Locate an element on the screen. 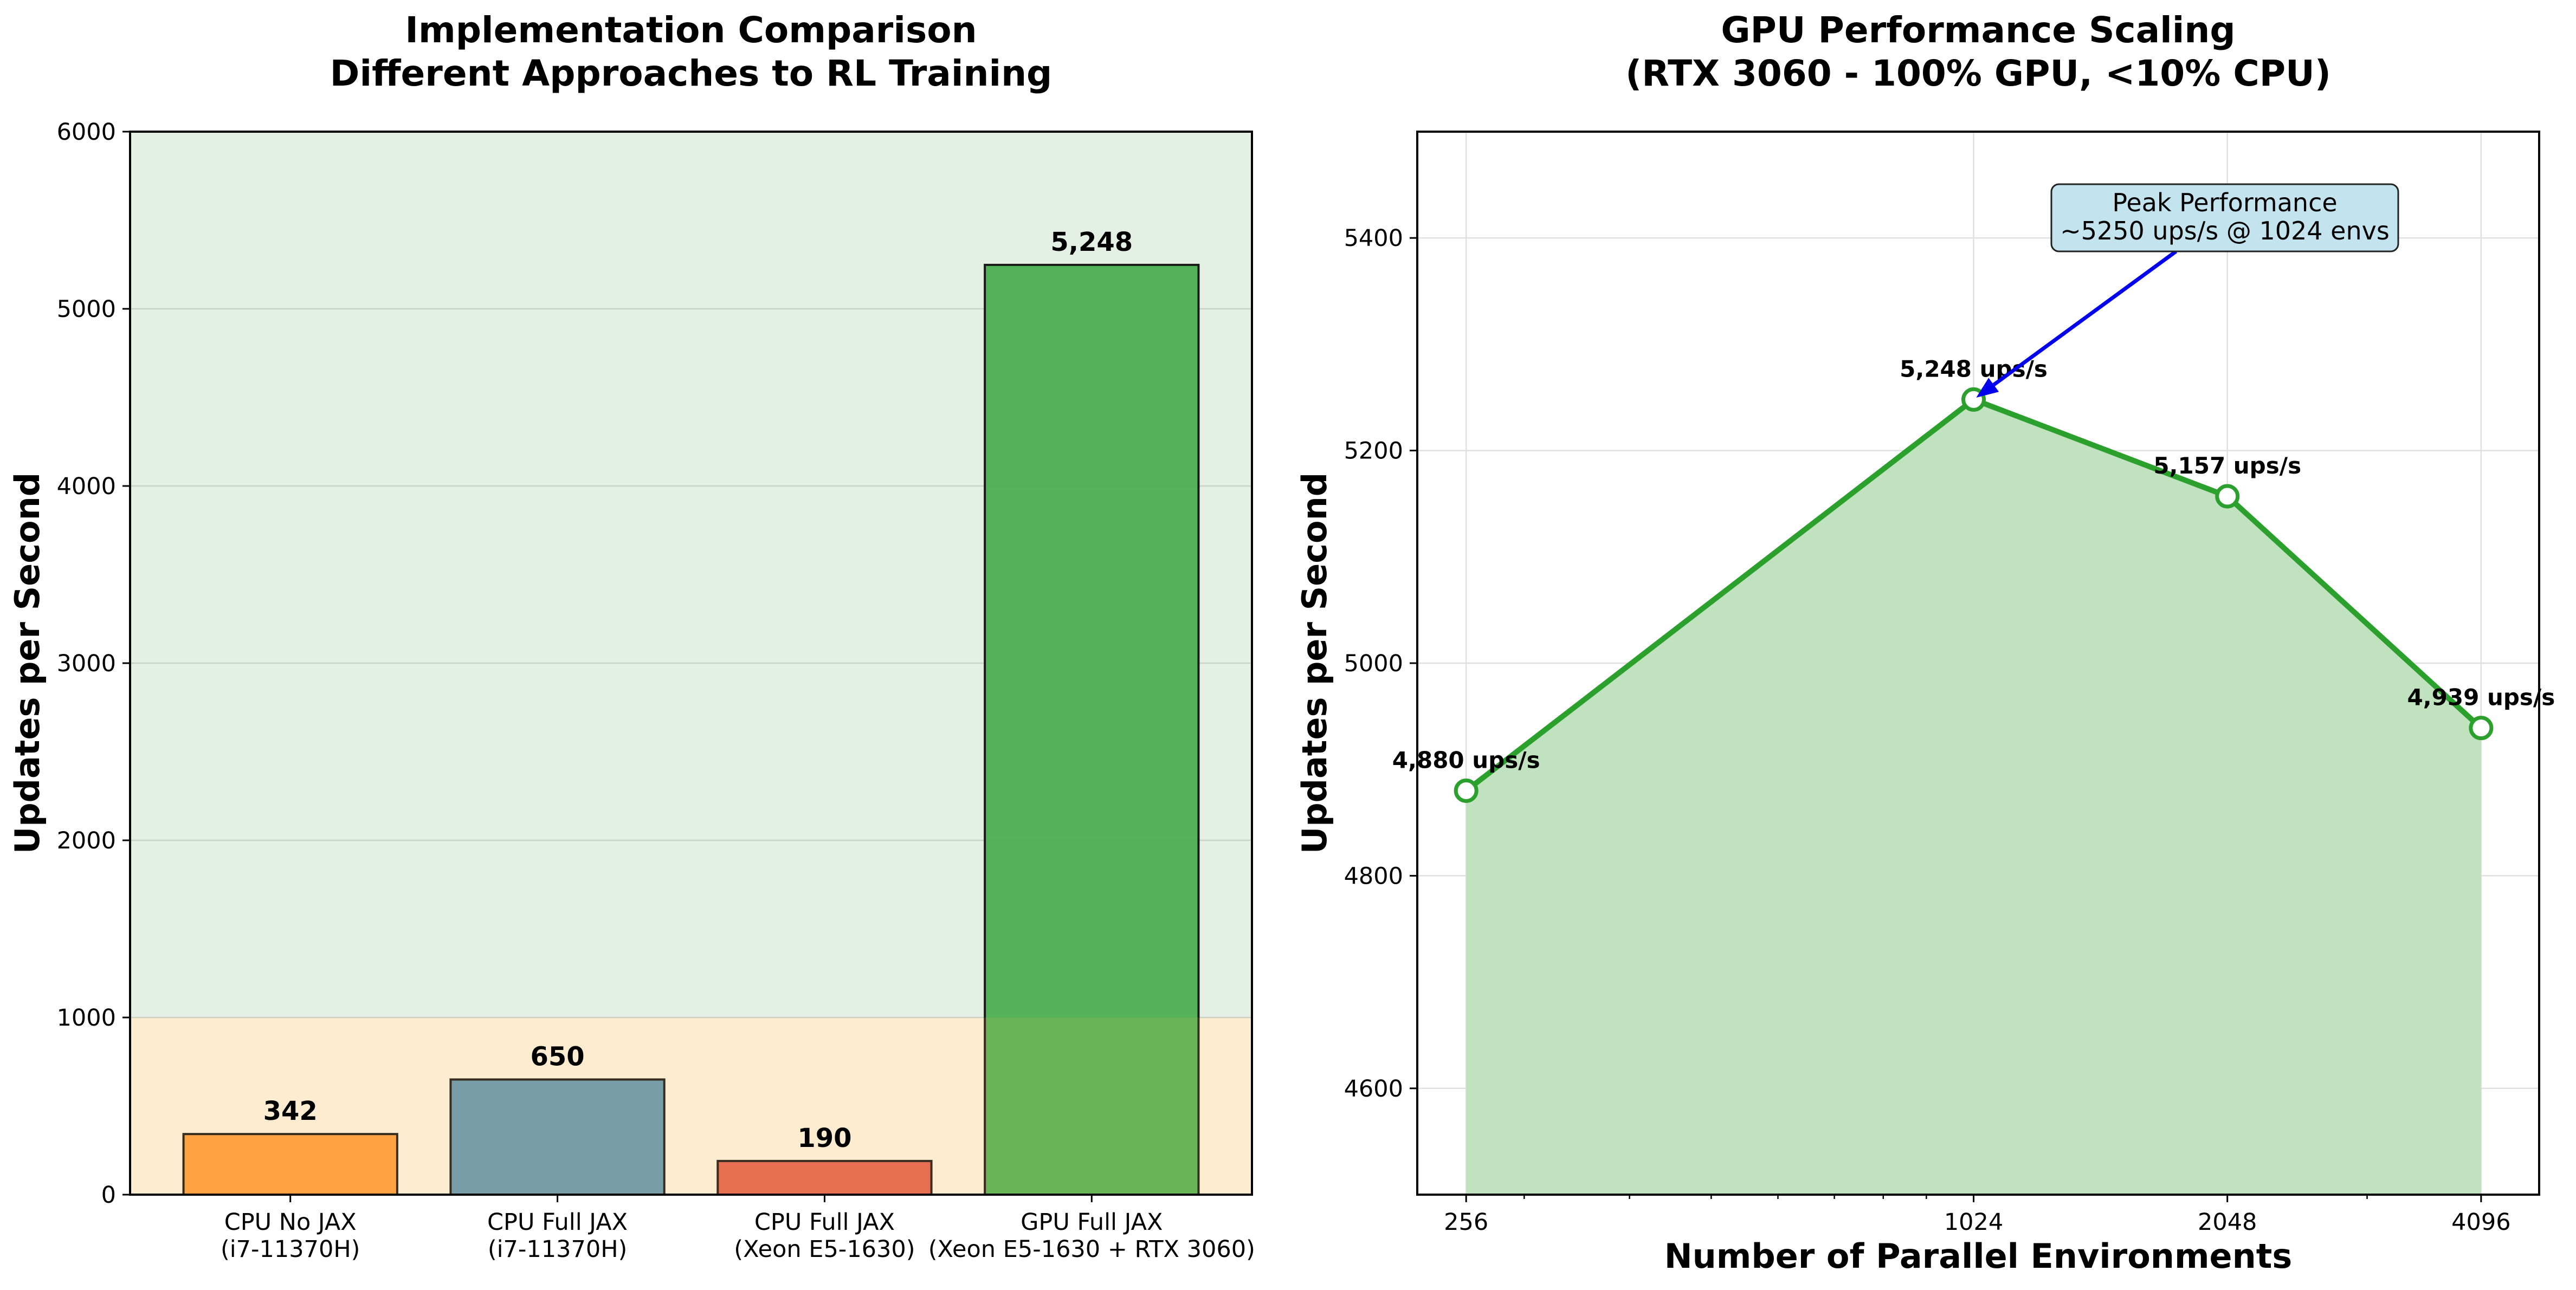 The height and width of the screenshot is (1290, 2576). left-x-tick-label-2-0: CPU Full JAX is located at coordinates (824, 1222).